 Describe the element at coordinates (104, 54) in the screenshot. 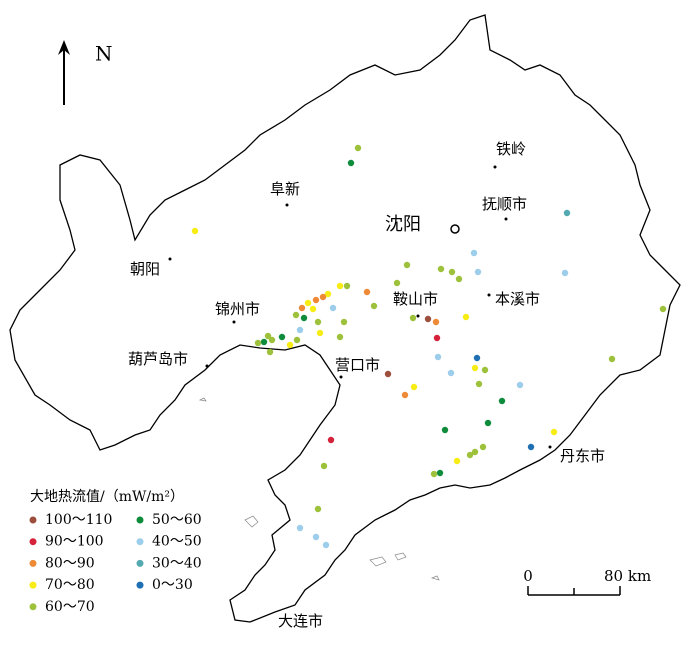

I see `north-label: N` at that location.